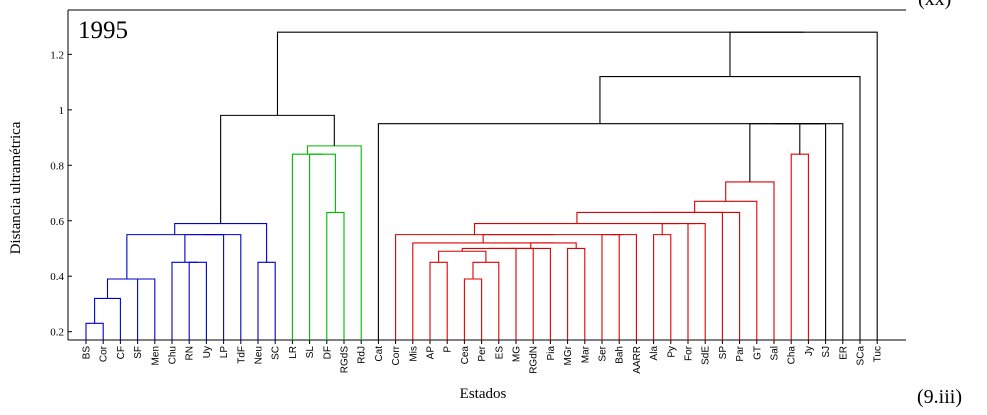 The width and height of the screenshot is (987, 415). What do you see at coordinates (121, 352) in the screenshot?
I see `leaf-label: CF` at bounding box center [121, 352].